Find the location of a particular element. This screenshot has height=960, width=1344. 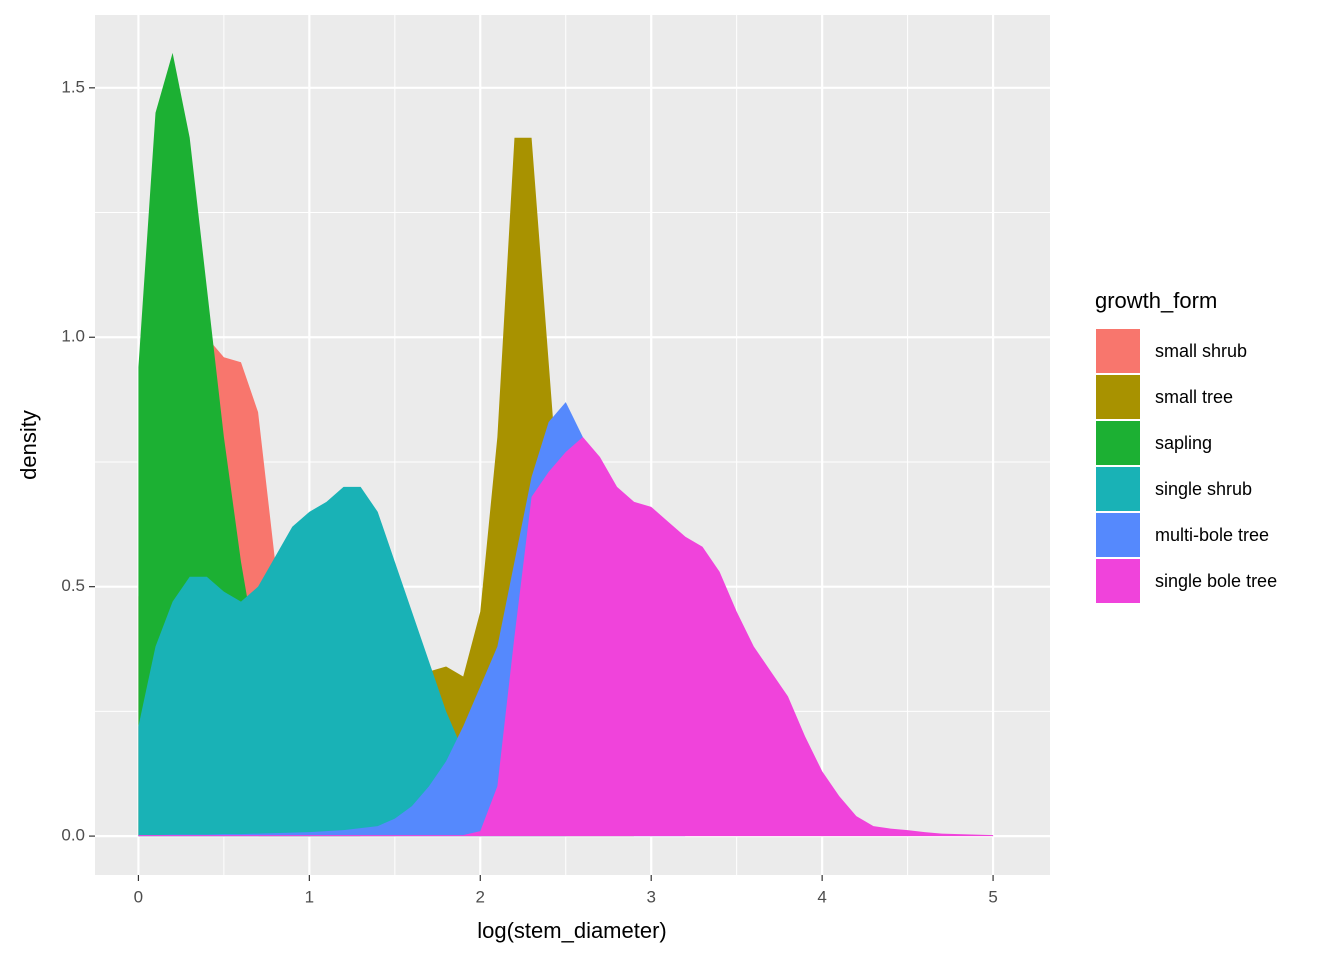

legend-label: multi-bole tree is located at coordinates (1212, 535).